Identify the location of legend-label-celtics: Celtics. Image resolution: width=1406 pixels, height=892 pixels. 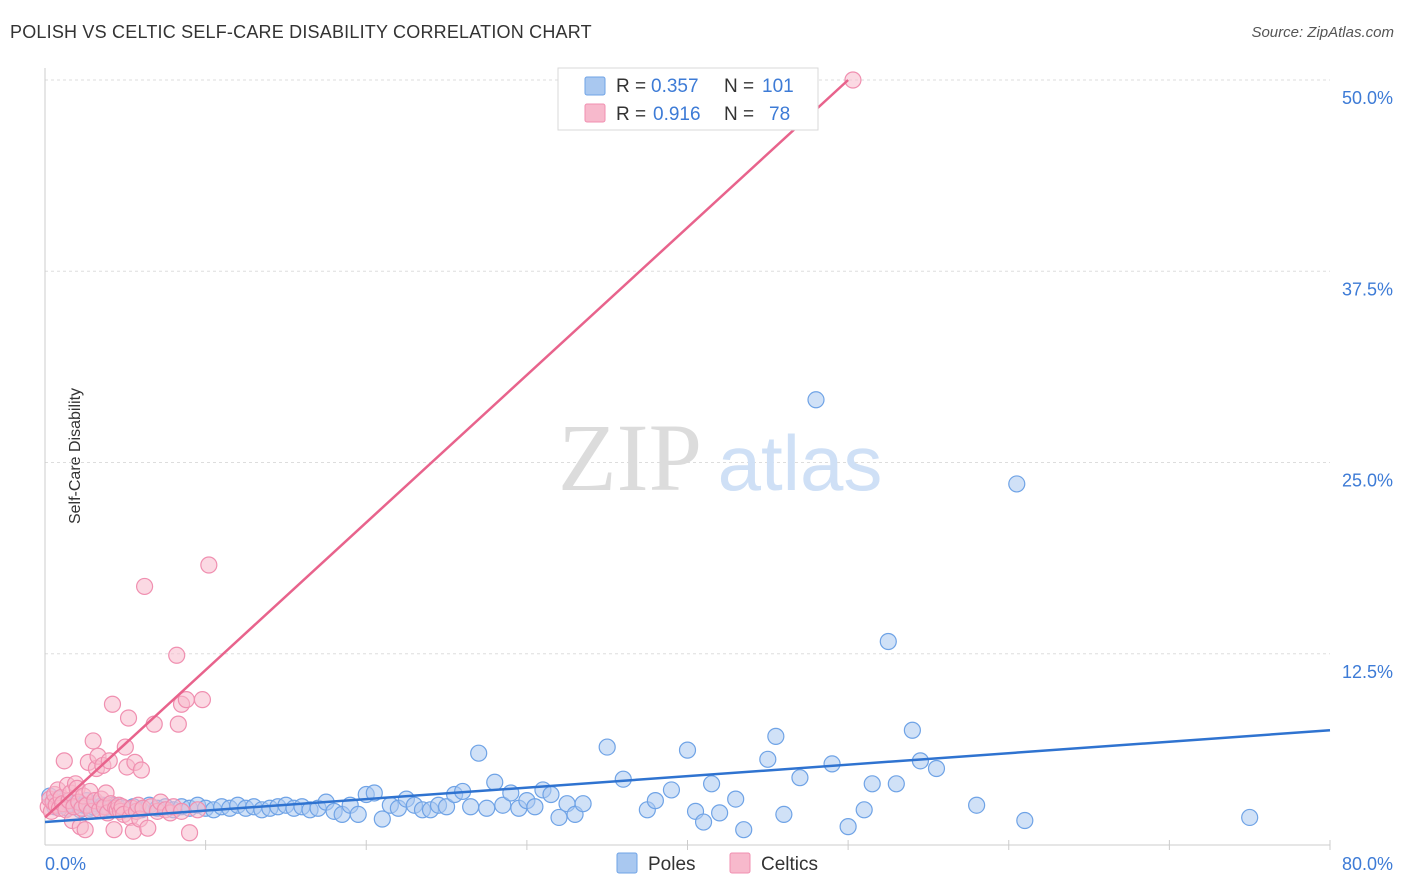
(789, 864).